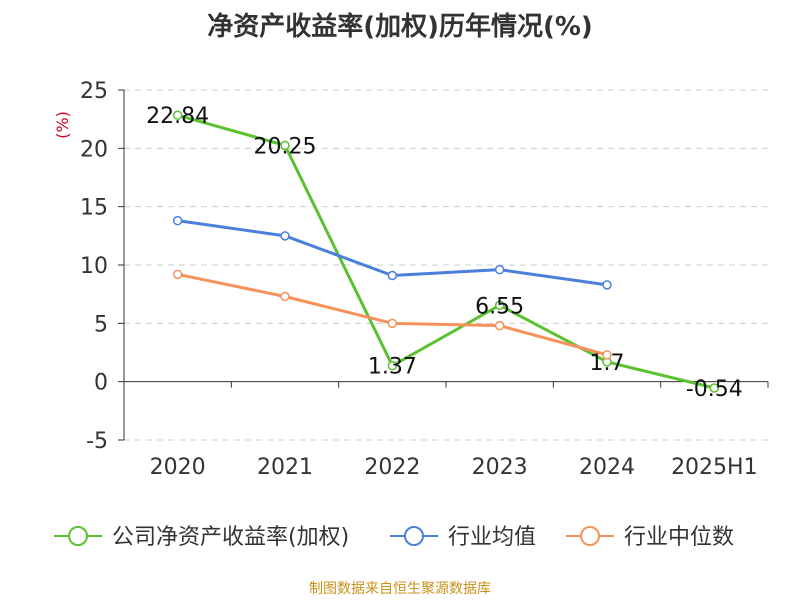 This screenshot has width=800, height=600. Describe the element at coordinates (392, 467) in the screenshot. I see `x-tick-label: 2022` at that location.